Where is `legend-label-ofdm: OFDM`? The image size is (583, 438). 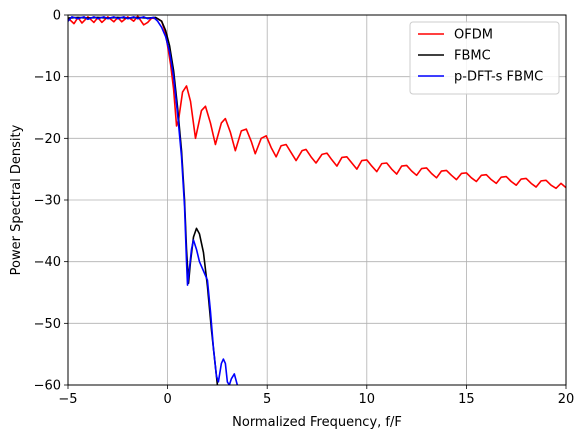 legend-label-ofdm: OFDM is located at coordinates (473, 35).